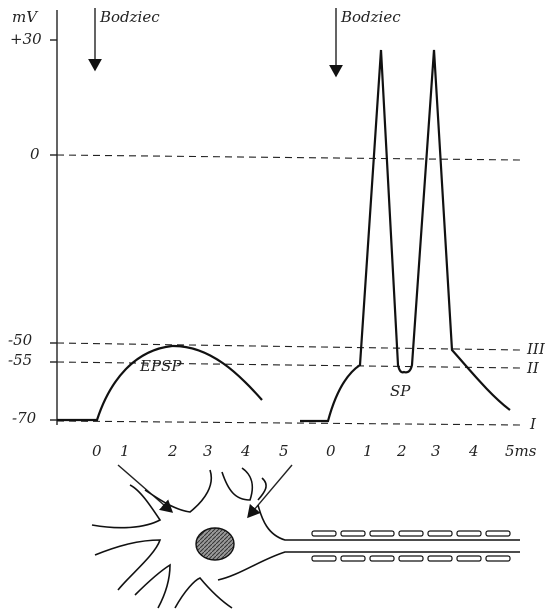 The image size is (553, 615). I want to click on x-label: 5ms, so click(521, 451).